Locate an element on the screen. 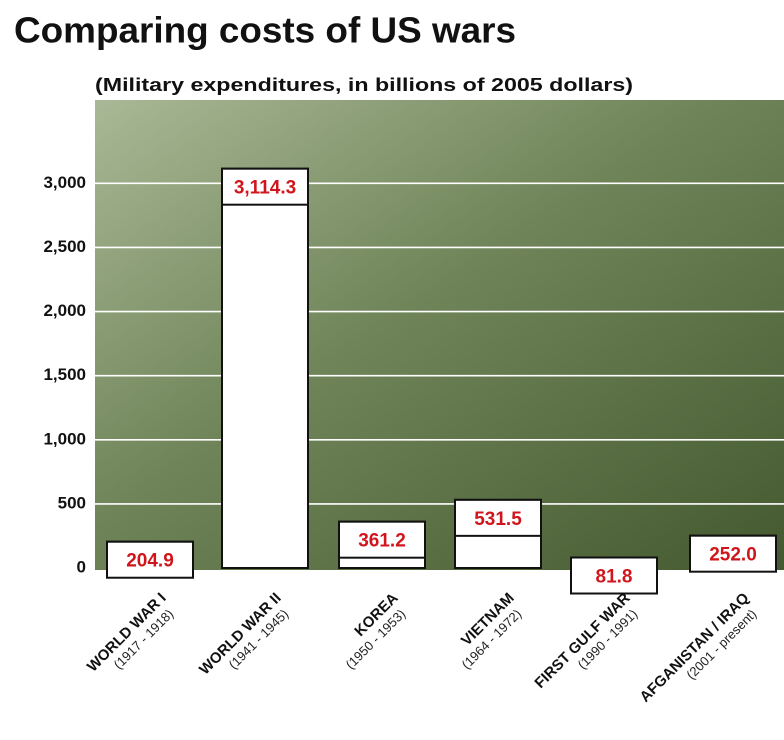 The image size is (784, 740). y-tick-label: 0 is located at coordinates (81, 566).